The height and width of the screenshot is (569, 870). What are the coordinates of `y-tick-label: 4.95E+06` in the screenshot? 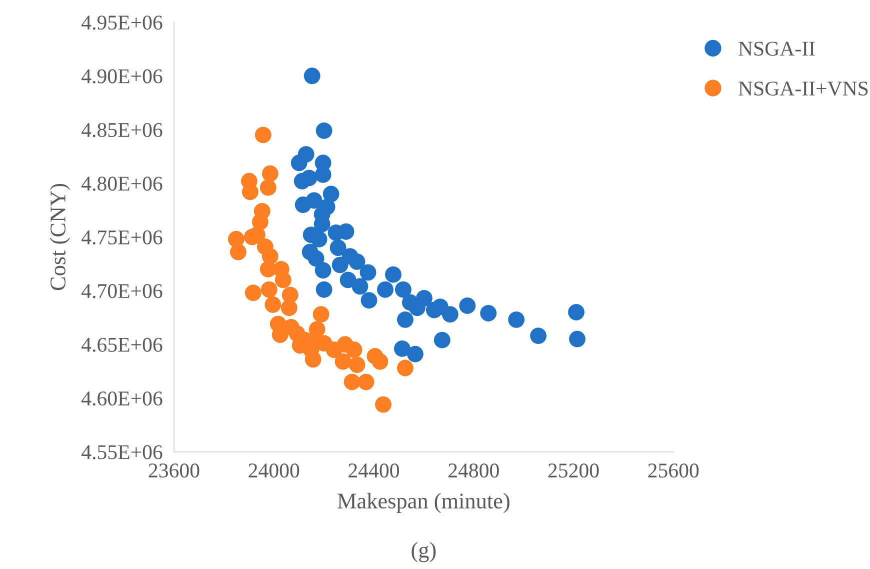 It's located at (122, 23).